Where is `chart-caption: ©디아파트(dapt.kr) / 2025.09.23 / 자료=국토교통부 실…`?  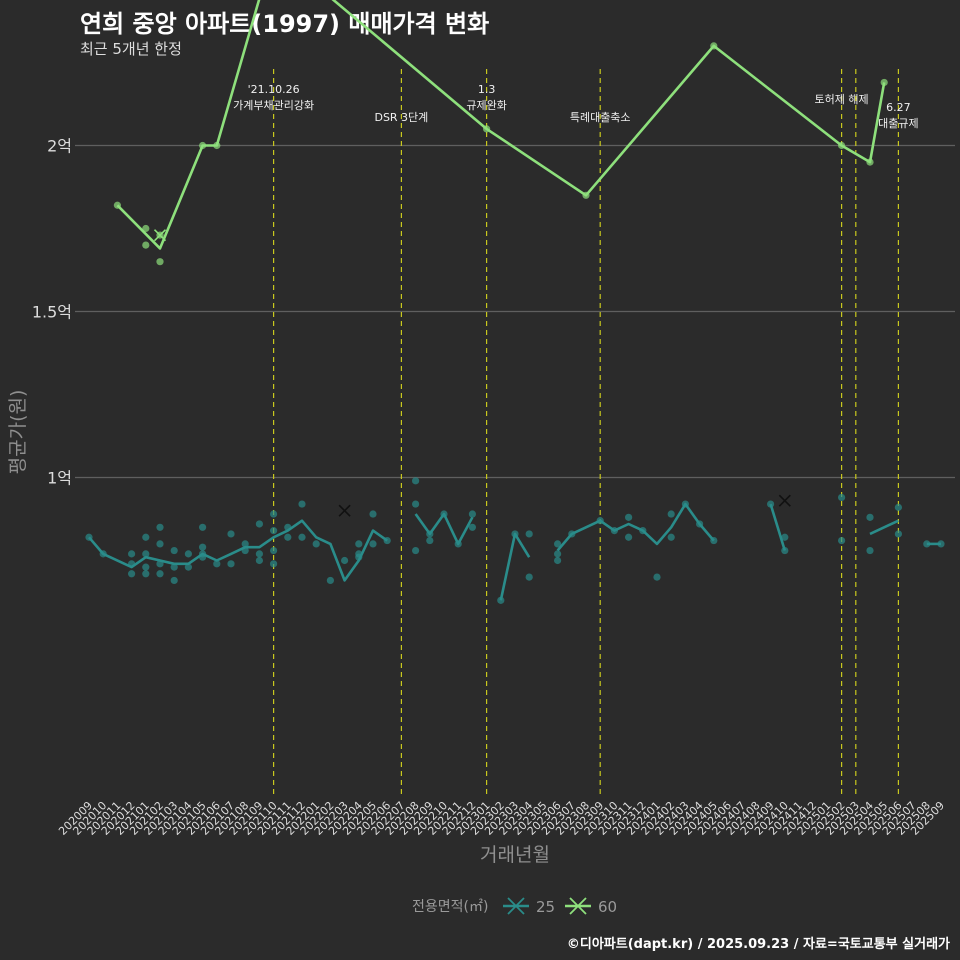 chart-caption: ©디아파트(dapt.kr) / 2025.09.23 / 자료=국토교통부 실… is located at coordinates (758, 944).